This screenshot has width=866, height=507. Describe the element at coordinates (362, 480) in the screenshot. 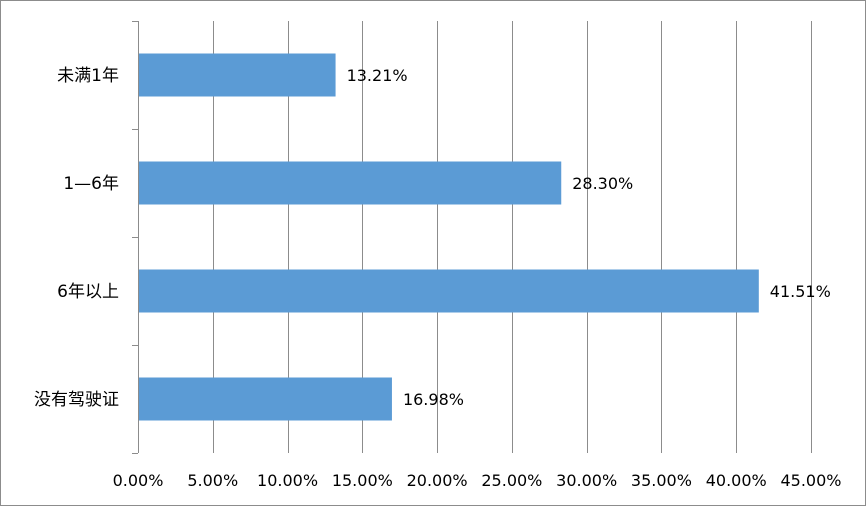

I see `x-tick-label: 15.00%` at that location.